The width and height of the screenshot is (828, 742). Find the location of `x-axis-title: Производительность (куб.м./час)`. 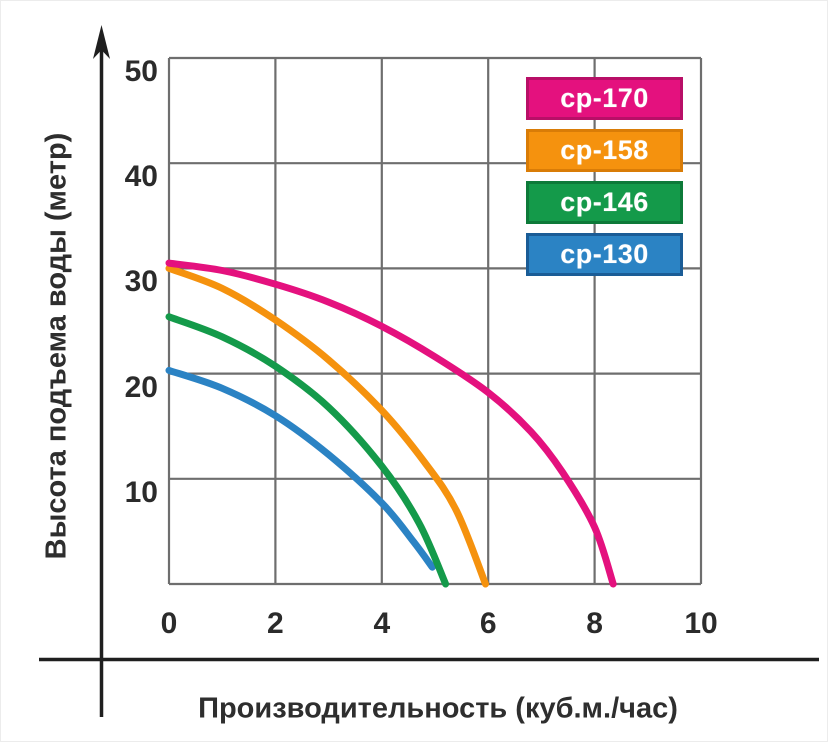

x-axis-title: Производительность (куб.м./час) is located at coordinates (438, 708).